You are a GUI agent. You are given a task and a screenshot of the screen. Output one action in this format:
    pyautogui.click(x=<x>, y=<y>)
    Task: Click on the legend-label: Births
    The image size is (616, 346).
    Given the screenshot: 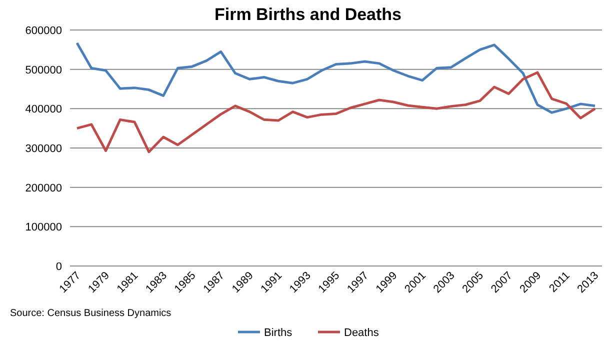 What is the action you would take?
    pyautogui.click(x=278, y=333)
    